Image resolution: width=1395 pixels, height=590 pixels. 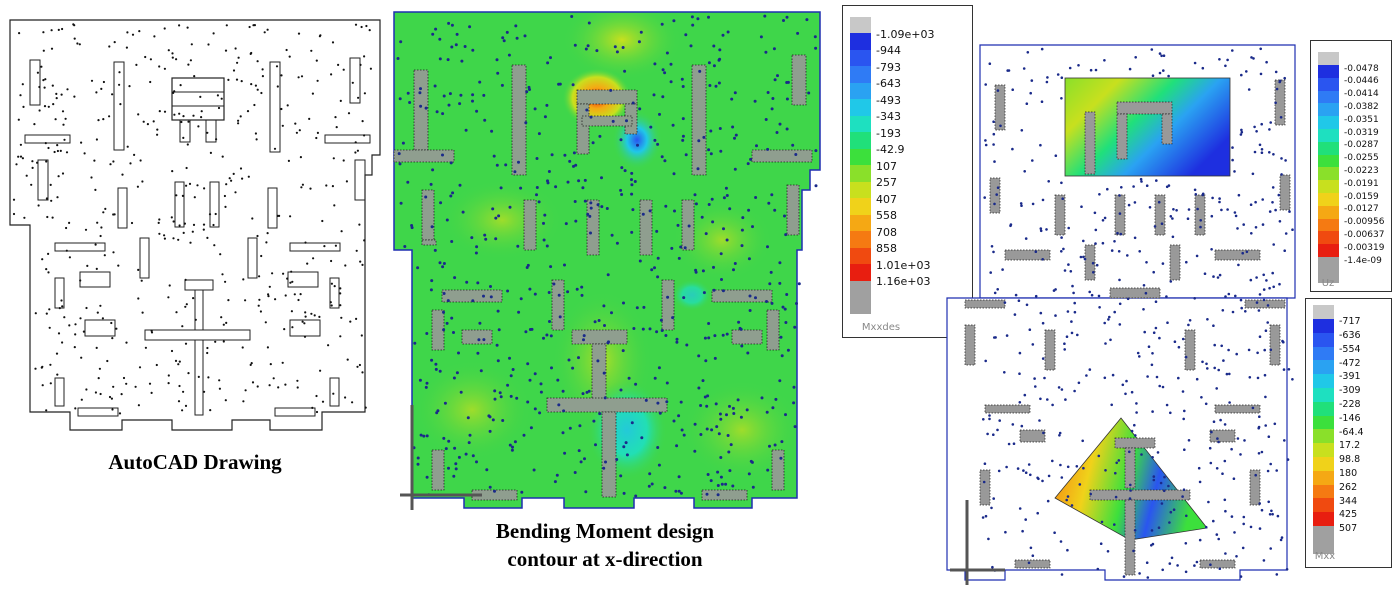 I want to click on legend_mxxdes-swatch, so click(x=860, y=107).